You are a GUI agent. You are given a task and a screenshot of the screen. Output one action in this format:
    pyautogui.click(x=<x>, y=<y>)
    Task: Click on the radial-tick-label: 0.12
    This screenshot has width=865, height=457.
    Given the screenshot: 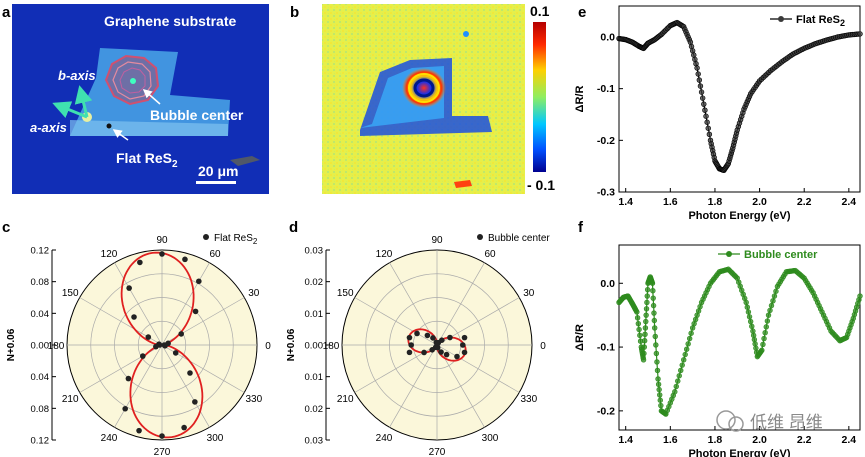 What is the action you would take?
    pyautogui.click(x=40, y=251)
    